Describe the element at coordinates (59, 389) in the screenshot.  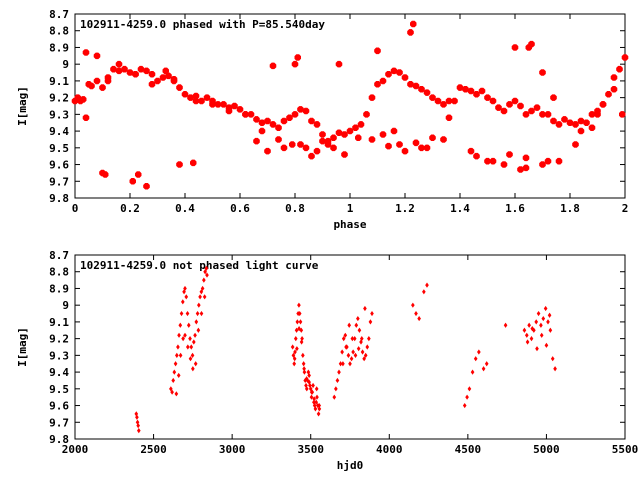
I see `y-tick-label: 9.5` at that location.